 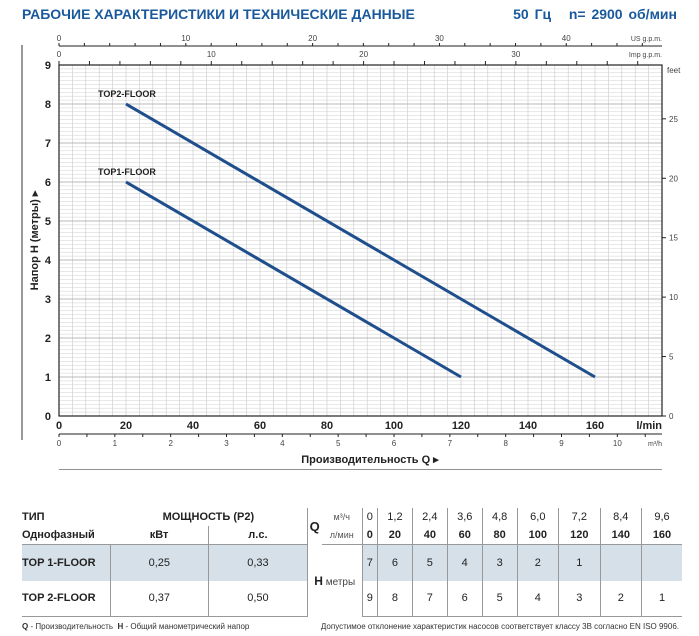 I want to click on spec-header: 50 Гц n= 2900 об/мин, so click(x=595, y=14).